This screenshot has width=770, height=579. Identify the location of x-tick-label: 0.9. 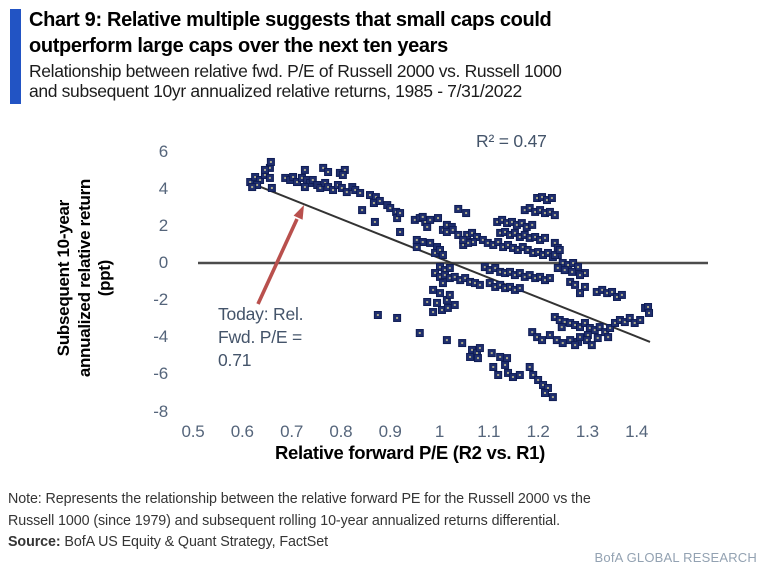
(390, 431).